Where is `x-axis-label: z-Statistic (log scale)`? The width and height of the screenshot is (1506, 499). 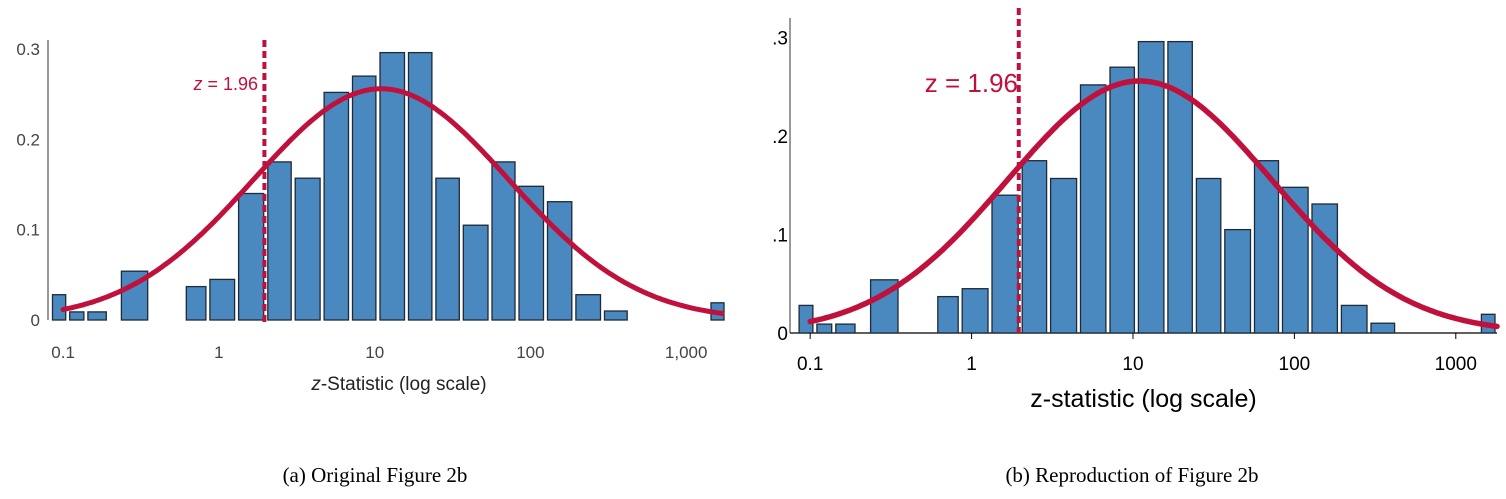 x-axis-label: z-Statistic (log scale) is located at coordinates (398, 384).